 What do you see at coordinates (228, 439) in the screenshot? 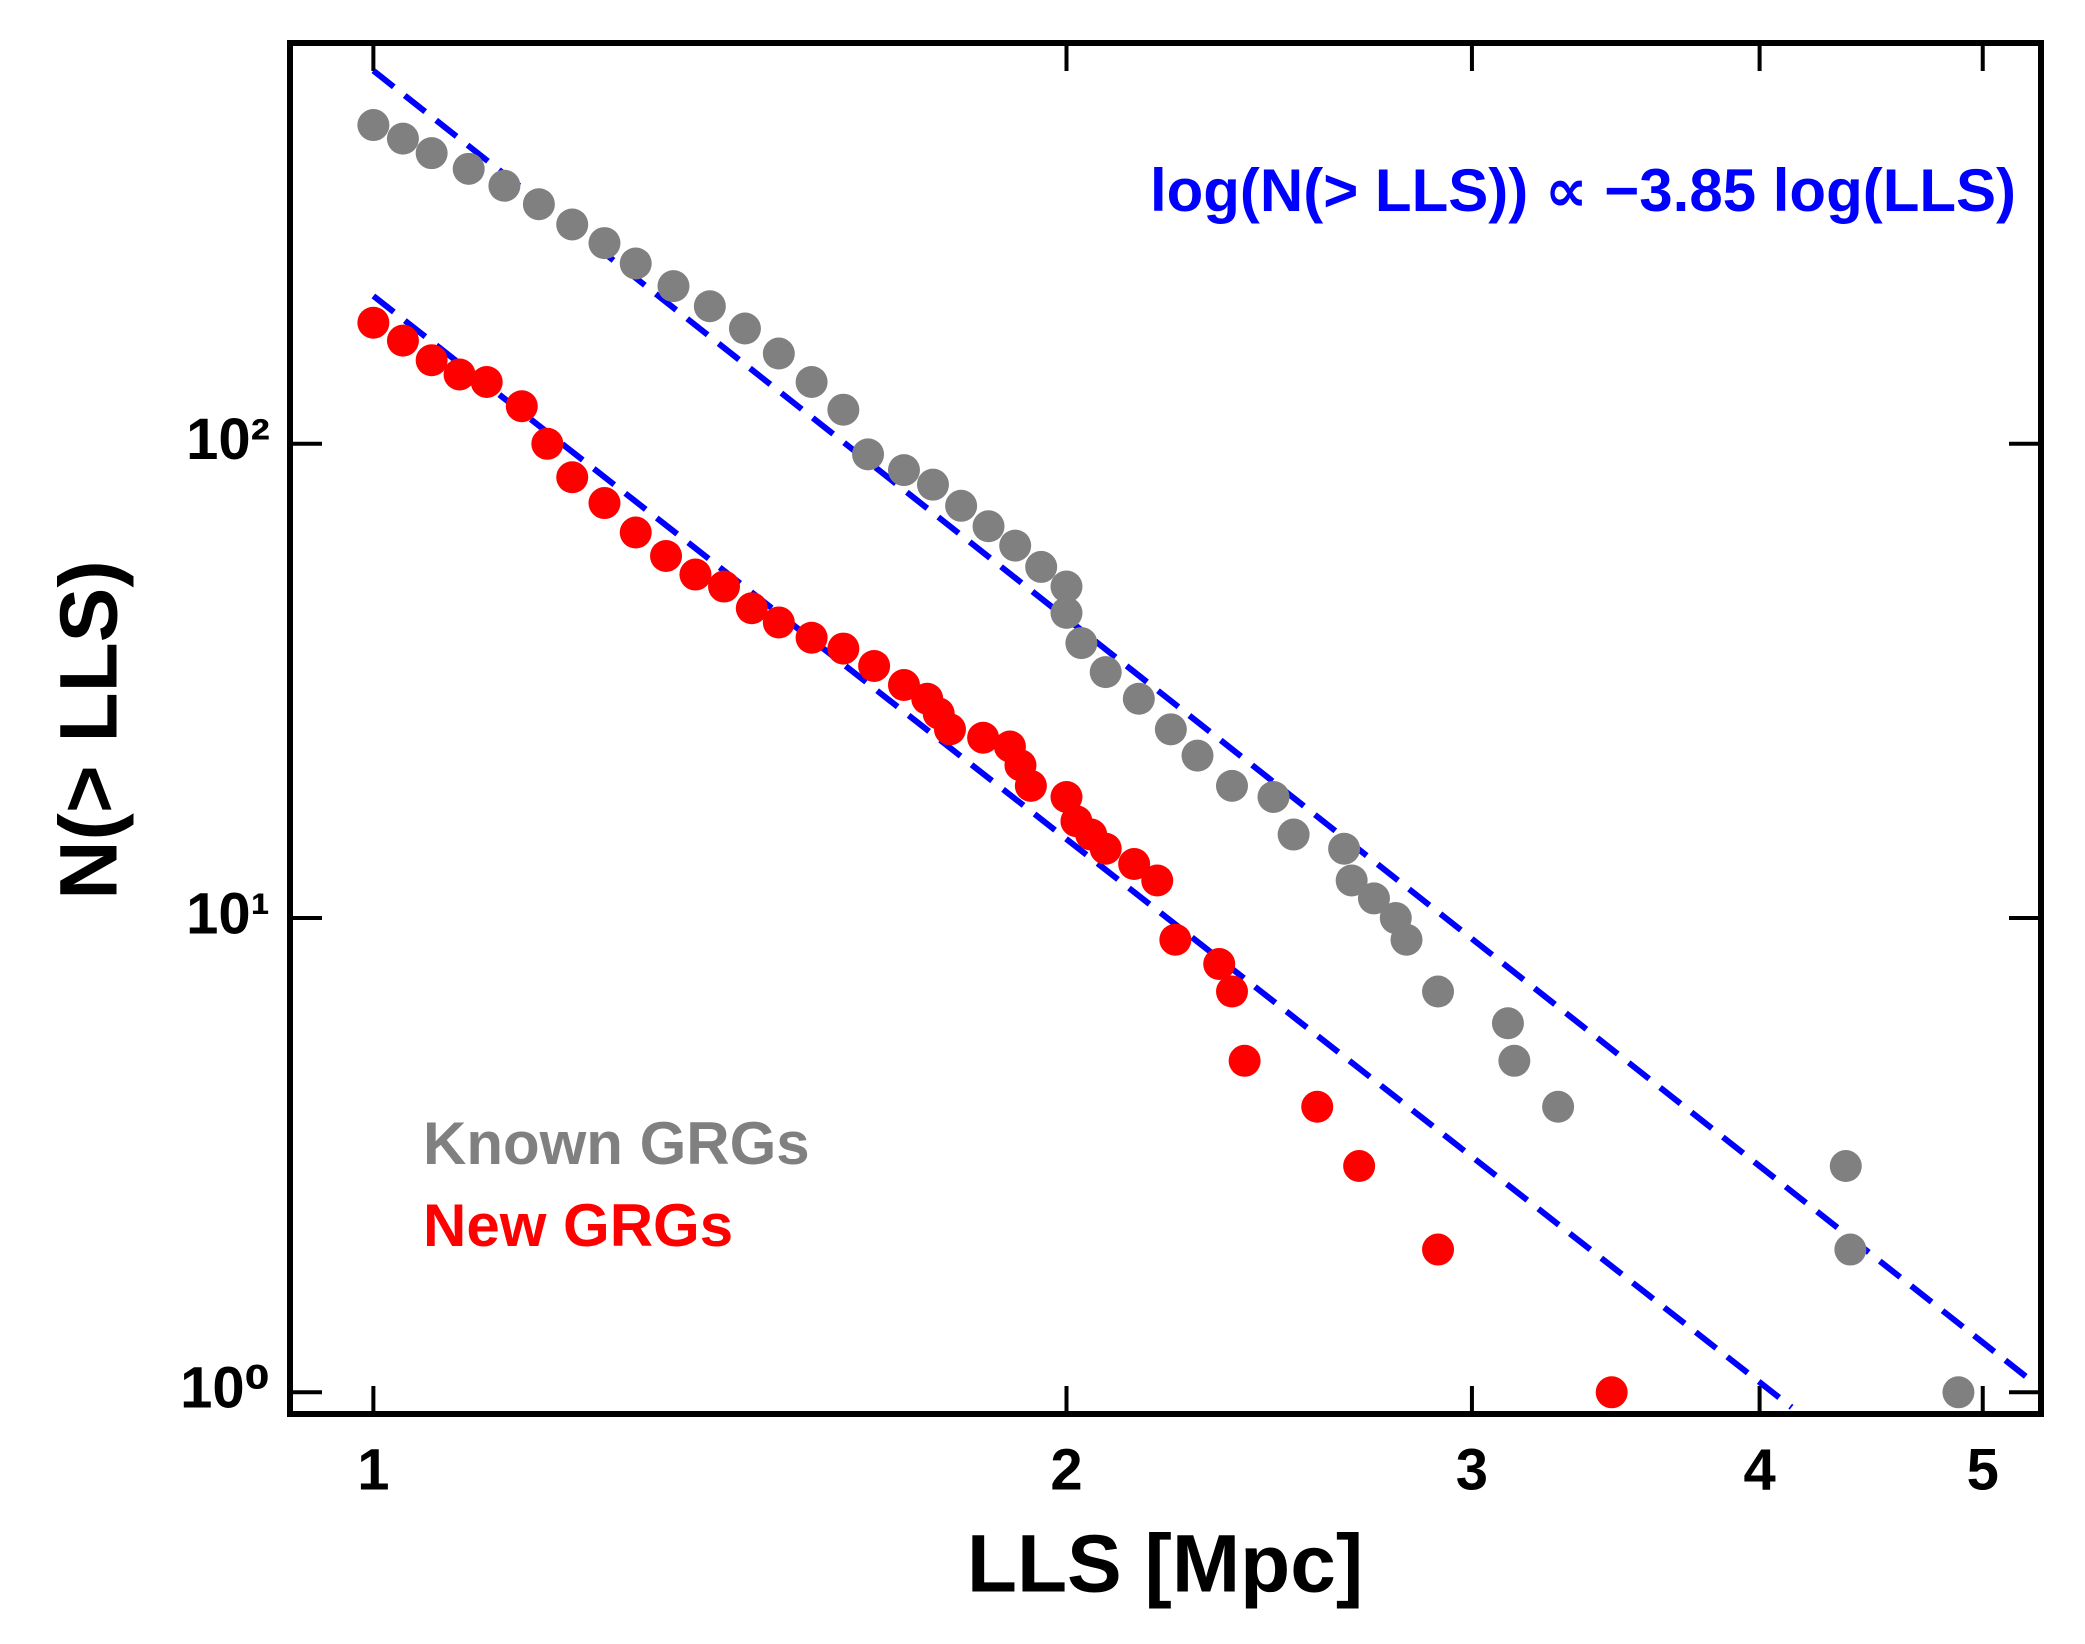
I see `y-tick-label: 10²` at bounding box center [228, 439].